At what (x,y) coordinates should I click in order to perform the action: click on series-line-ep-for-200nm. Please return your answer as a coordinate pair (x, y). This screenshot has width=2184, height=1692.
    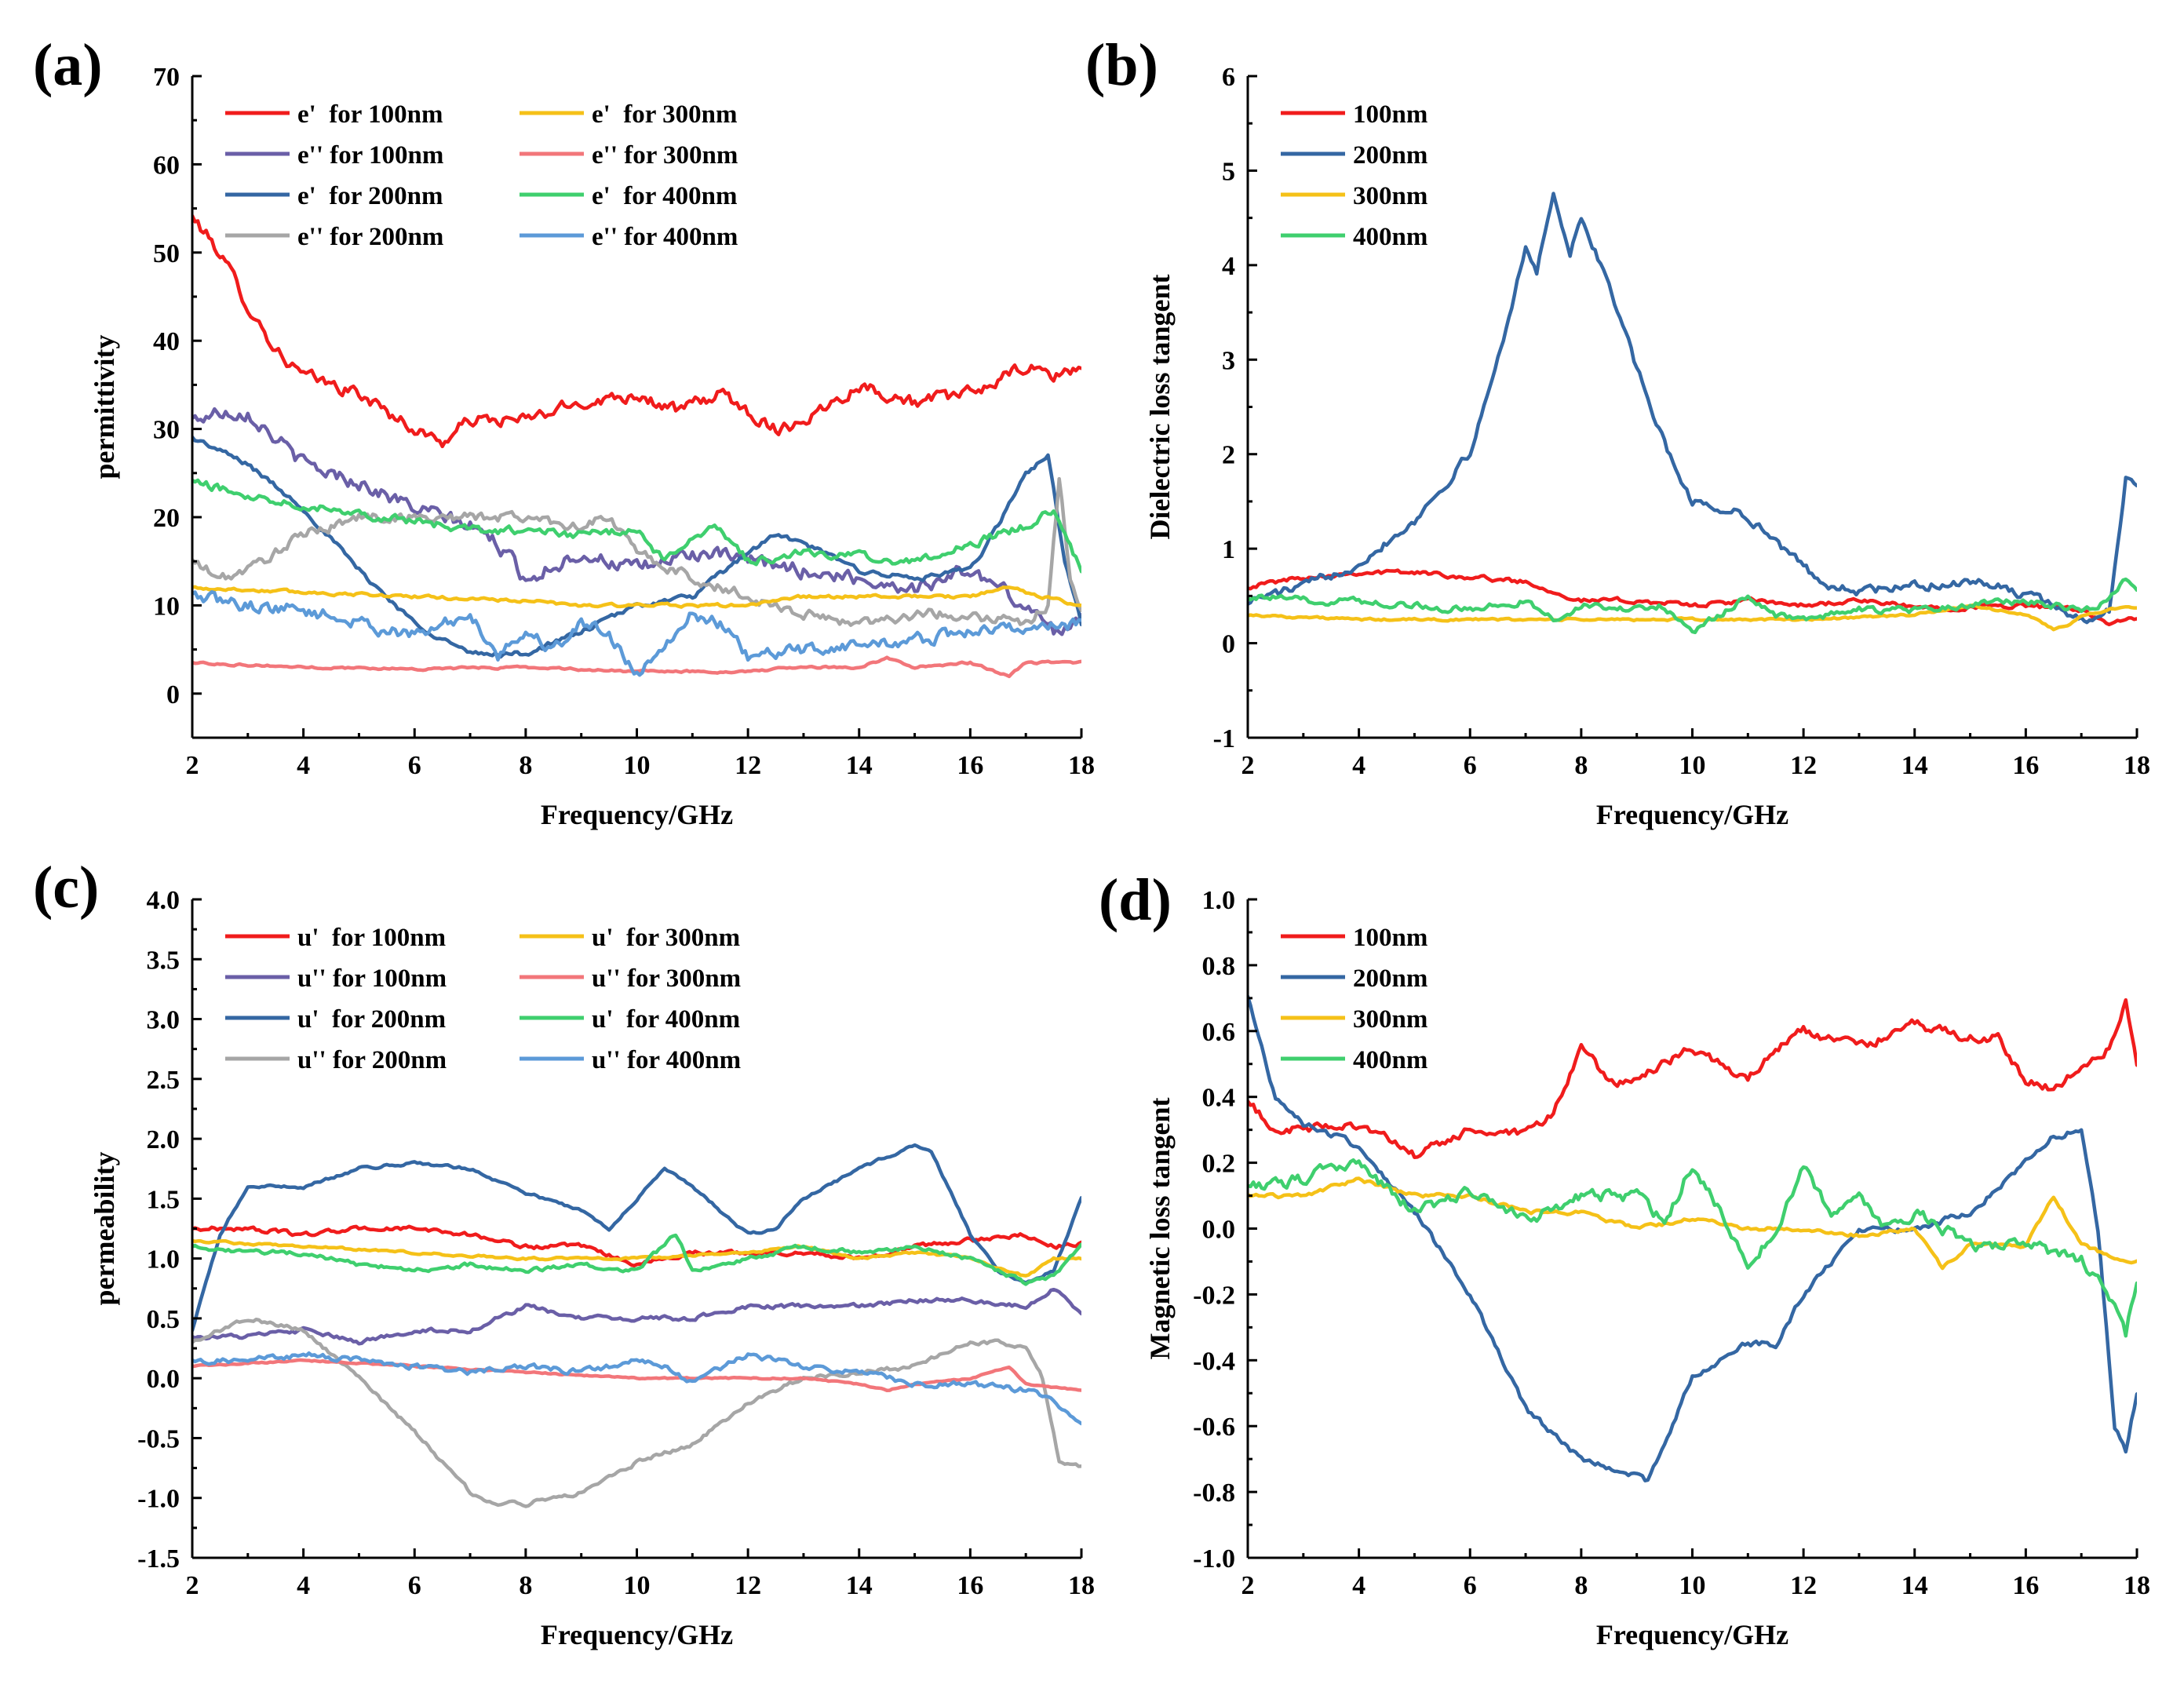
    Looking at the image, I should click on (636, 547).